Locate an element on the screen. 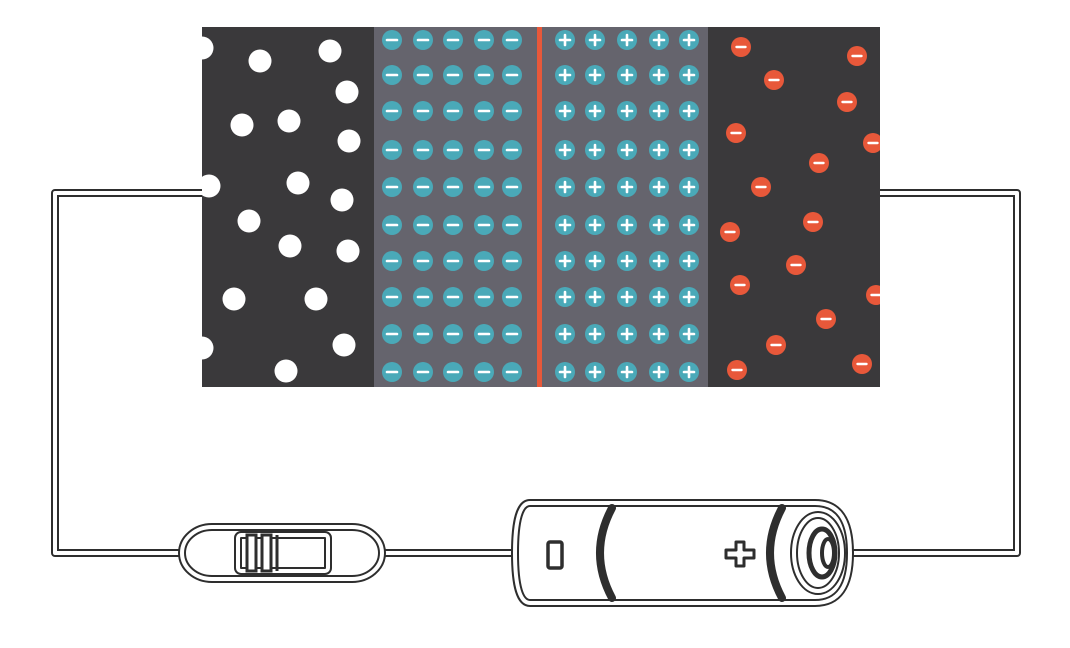  negative-ion-grid is located at coordinates (452, 206).